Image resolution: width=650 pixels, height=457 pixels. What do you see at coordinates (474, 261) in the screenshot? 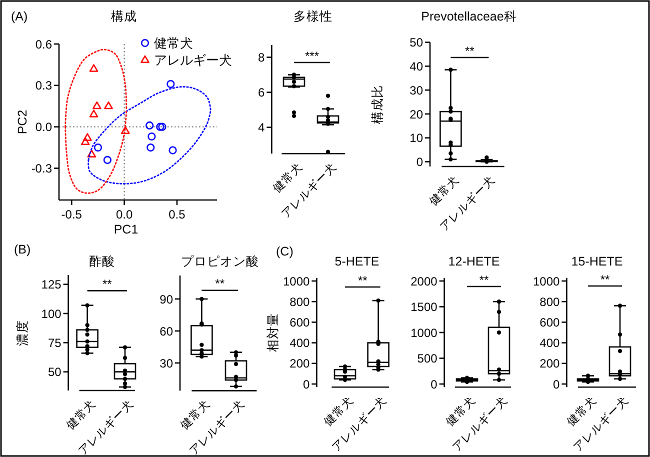
I see `chart-title: 12-HETE` at bounding box center [474, 261].